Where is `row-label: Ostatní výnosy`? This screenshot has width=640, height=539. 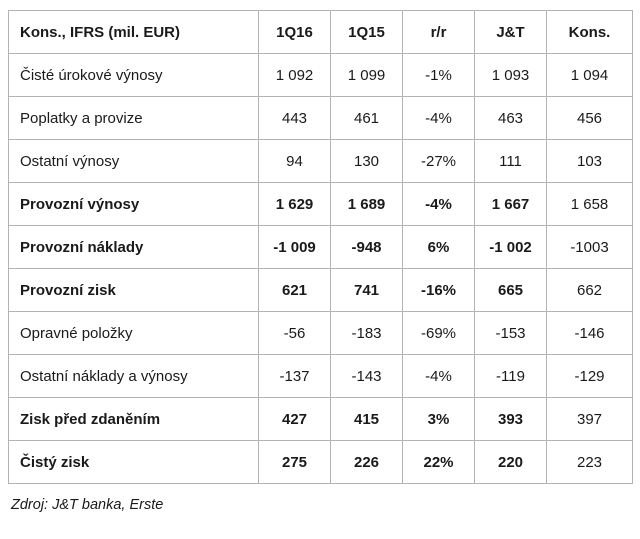 row-label: Ostatní výnosy is located at coordinates (133, 161).